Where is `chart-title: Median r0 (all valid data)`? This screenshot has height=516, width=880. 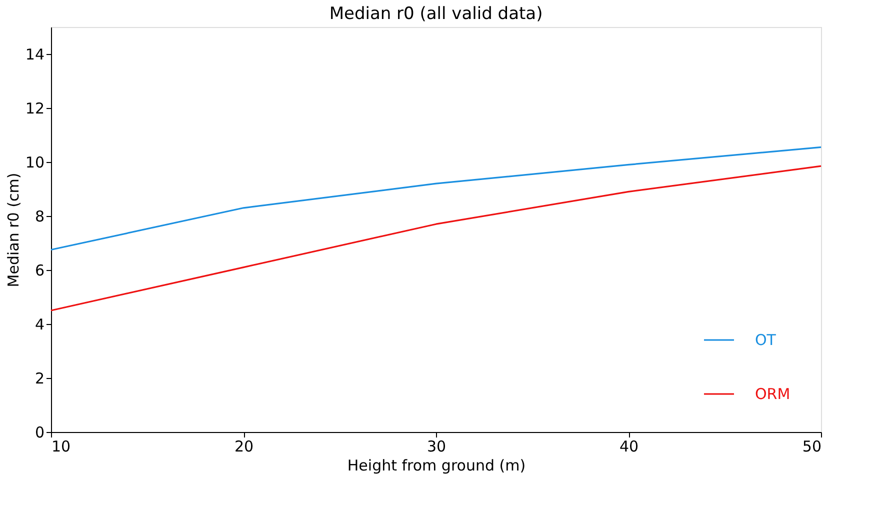
chart-title: Median r0 (all valid data) is located at coordinates (436, 14).